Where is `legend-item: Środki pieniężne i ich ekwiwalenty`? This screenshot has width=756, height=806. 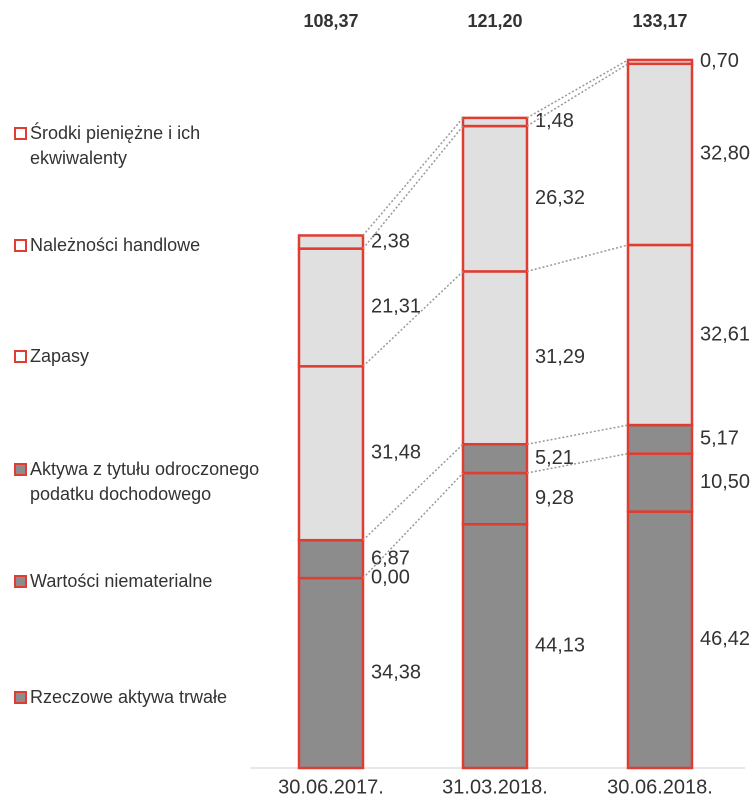 legend-item: Środki pieniężne i ich ekwiwalenty is located at coordinates (143, 146).